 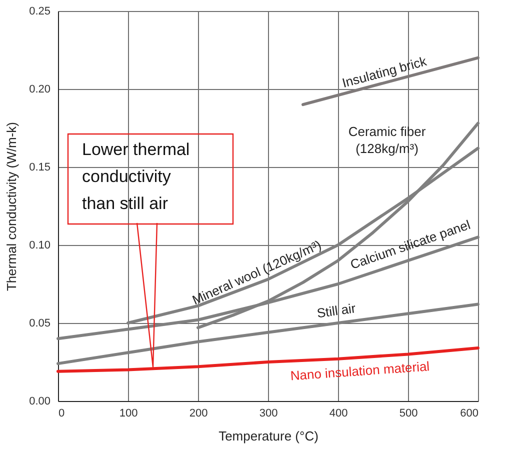 I want to click on x-tick-label: 600, so click(x=469, y=414).